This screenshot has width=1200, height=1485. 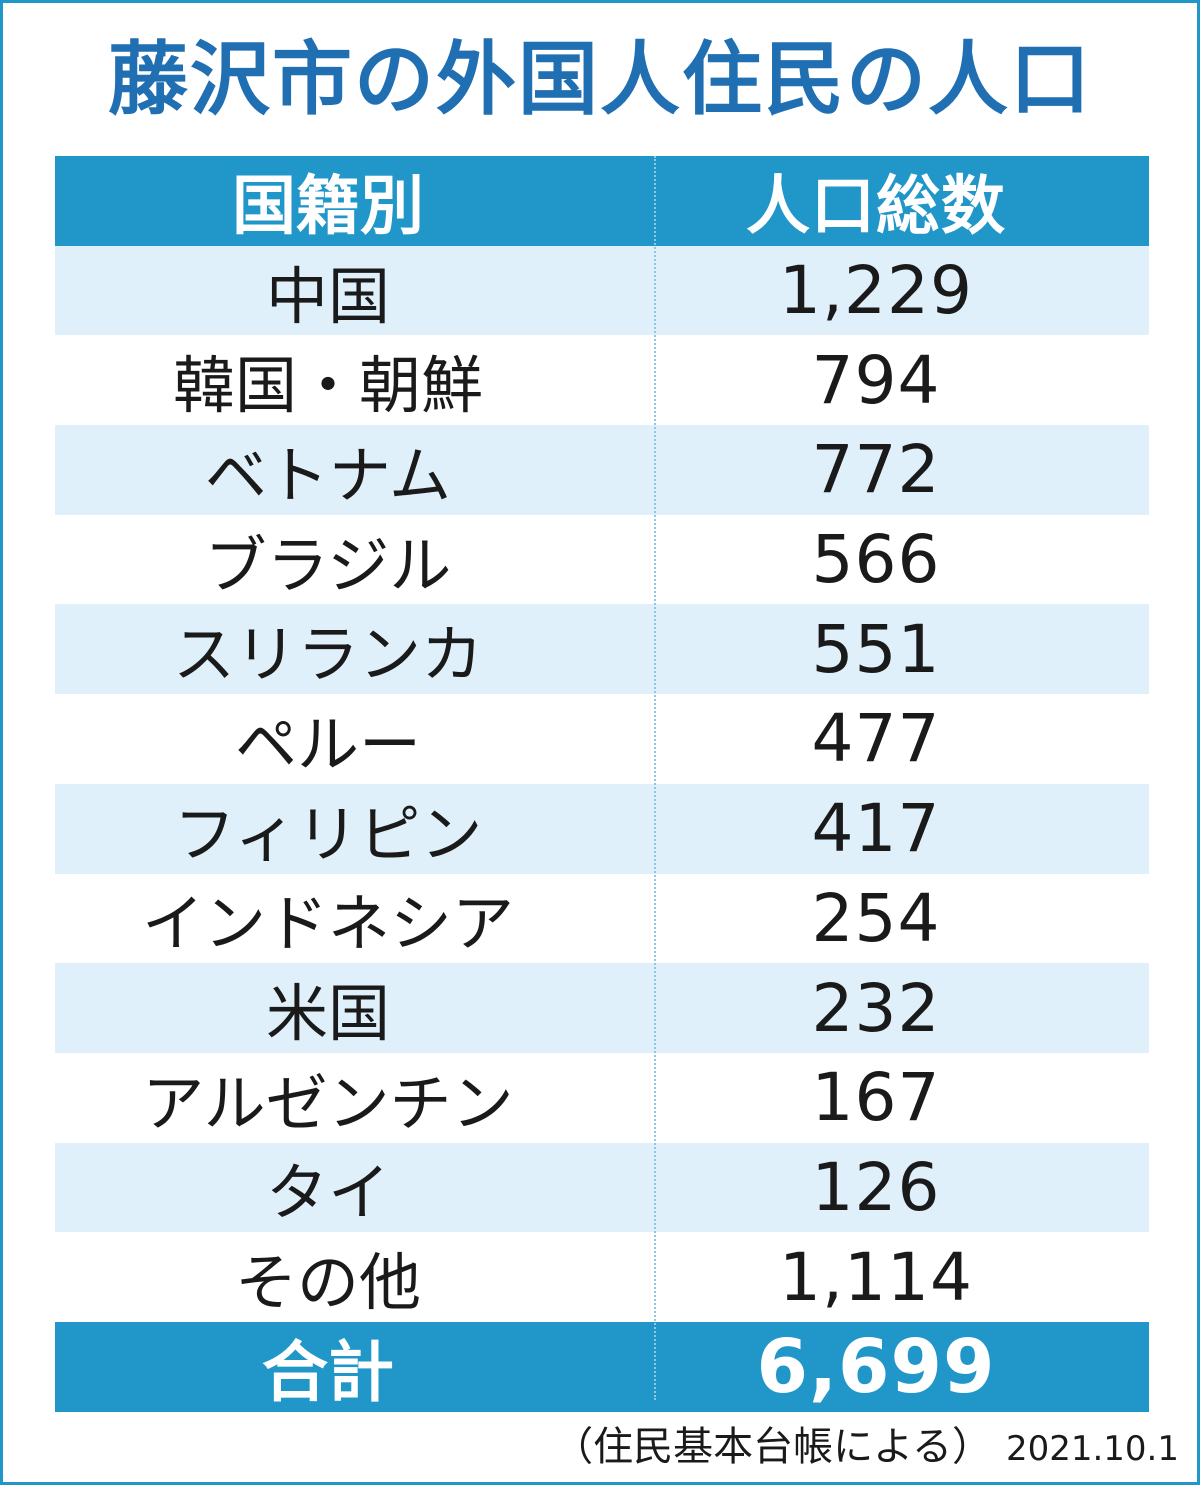 I want to click on table-row: フィリピン 417, so click(x=602, y=828).